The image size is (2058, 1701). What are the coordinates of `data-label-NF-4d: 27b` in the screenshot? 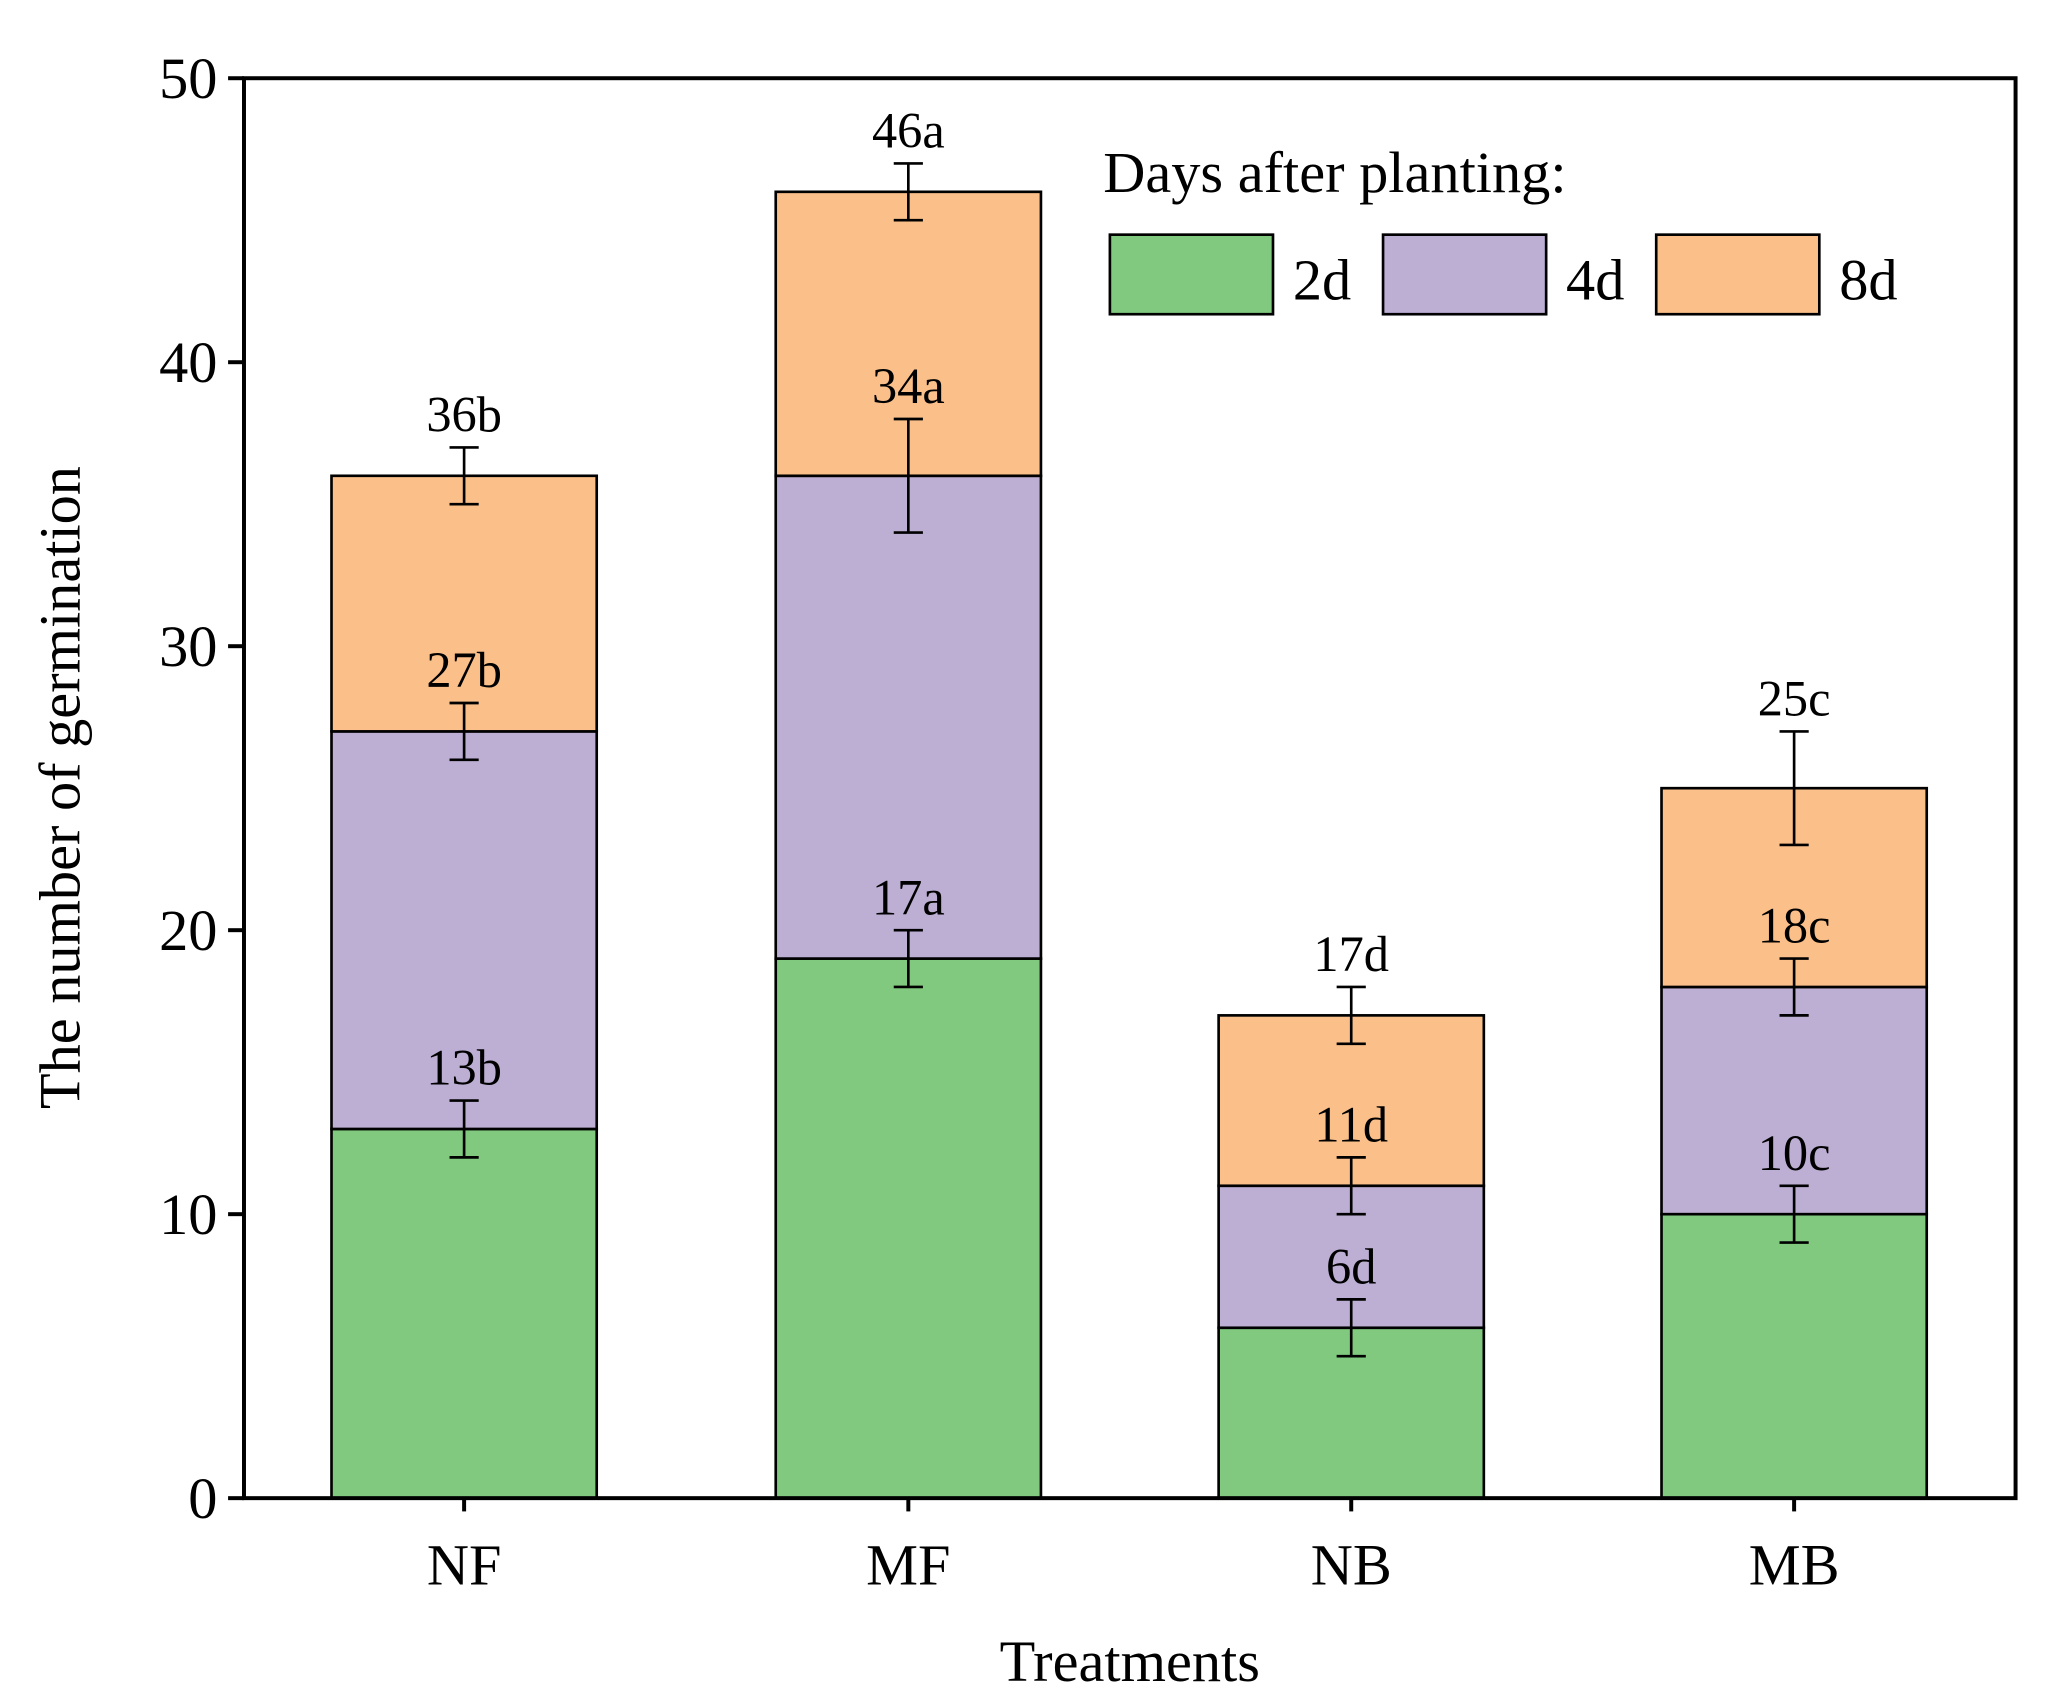 It's located at (464, 670).